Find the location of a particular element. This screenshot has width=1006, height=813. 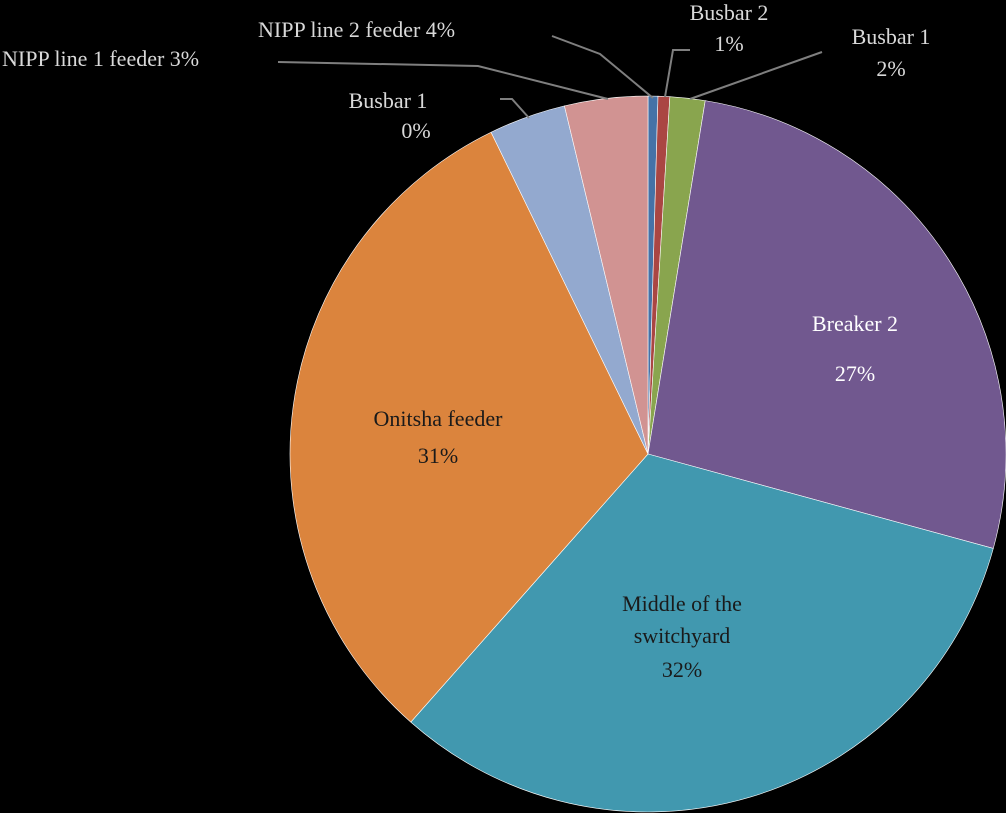

leader-nipp2 is located at coordinates (602, 67).